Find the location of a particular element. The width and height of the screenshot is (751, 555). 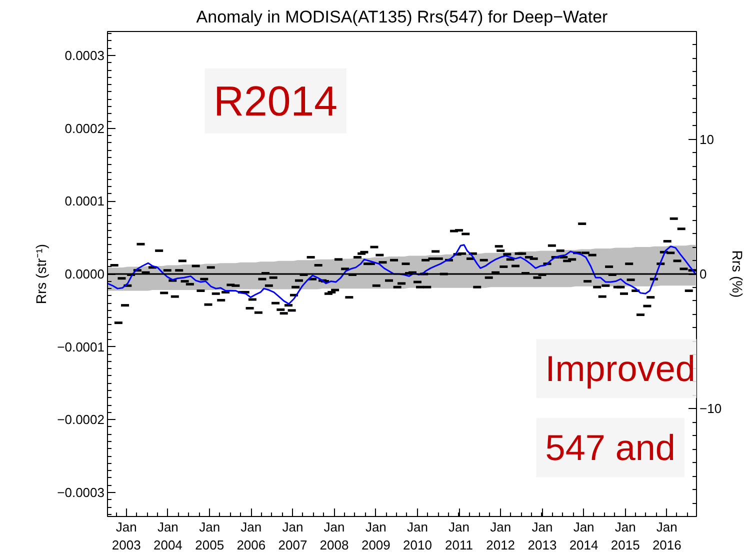

x-tick-label: Jan 2003 is located at coordinates (126, 536).